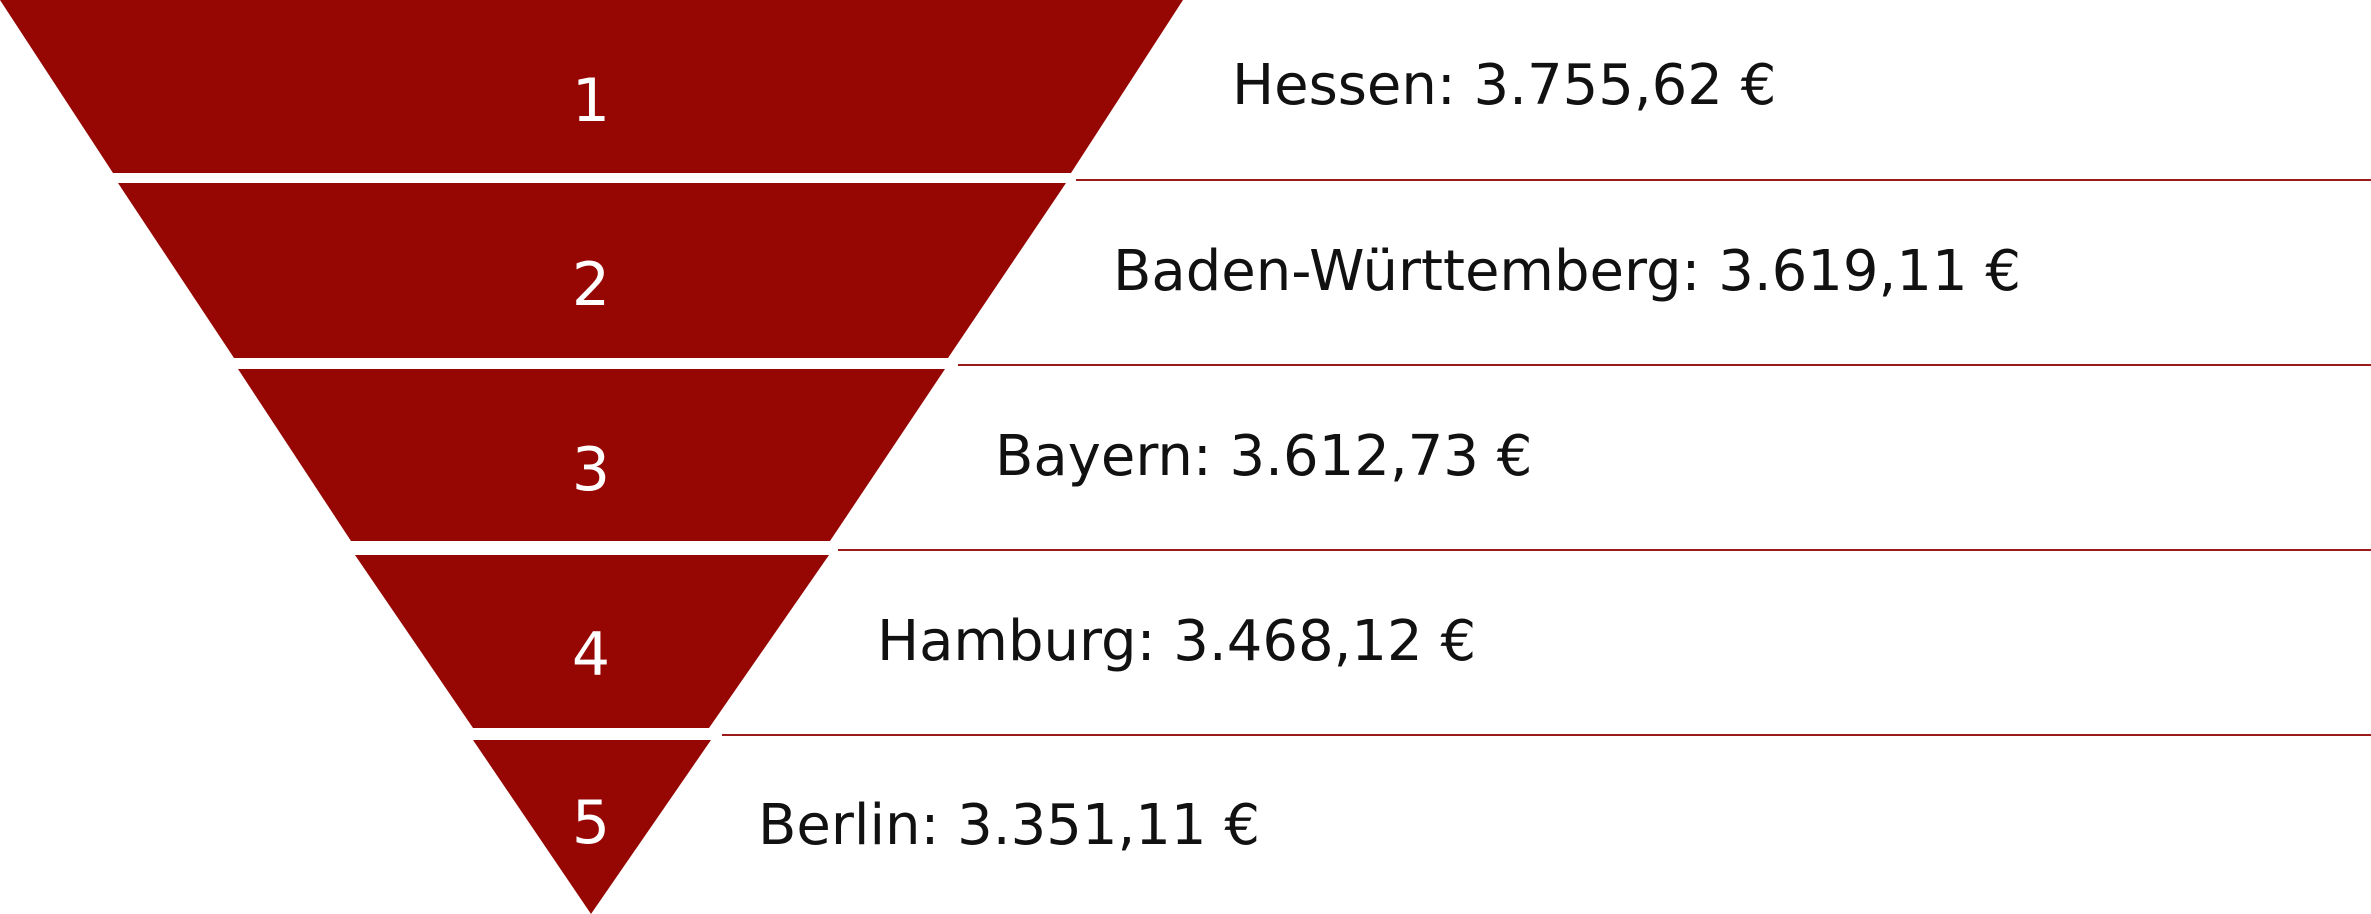 This screenshot has width=2371, height=914. I want to click on rank-number-1: 1, so click(591, 101).